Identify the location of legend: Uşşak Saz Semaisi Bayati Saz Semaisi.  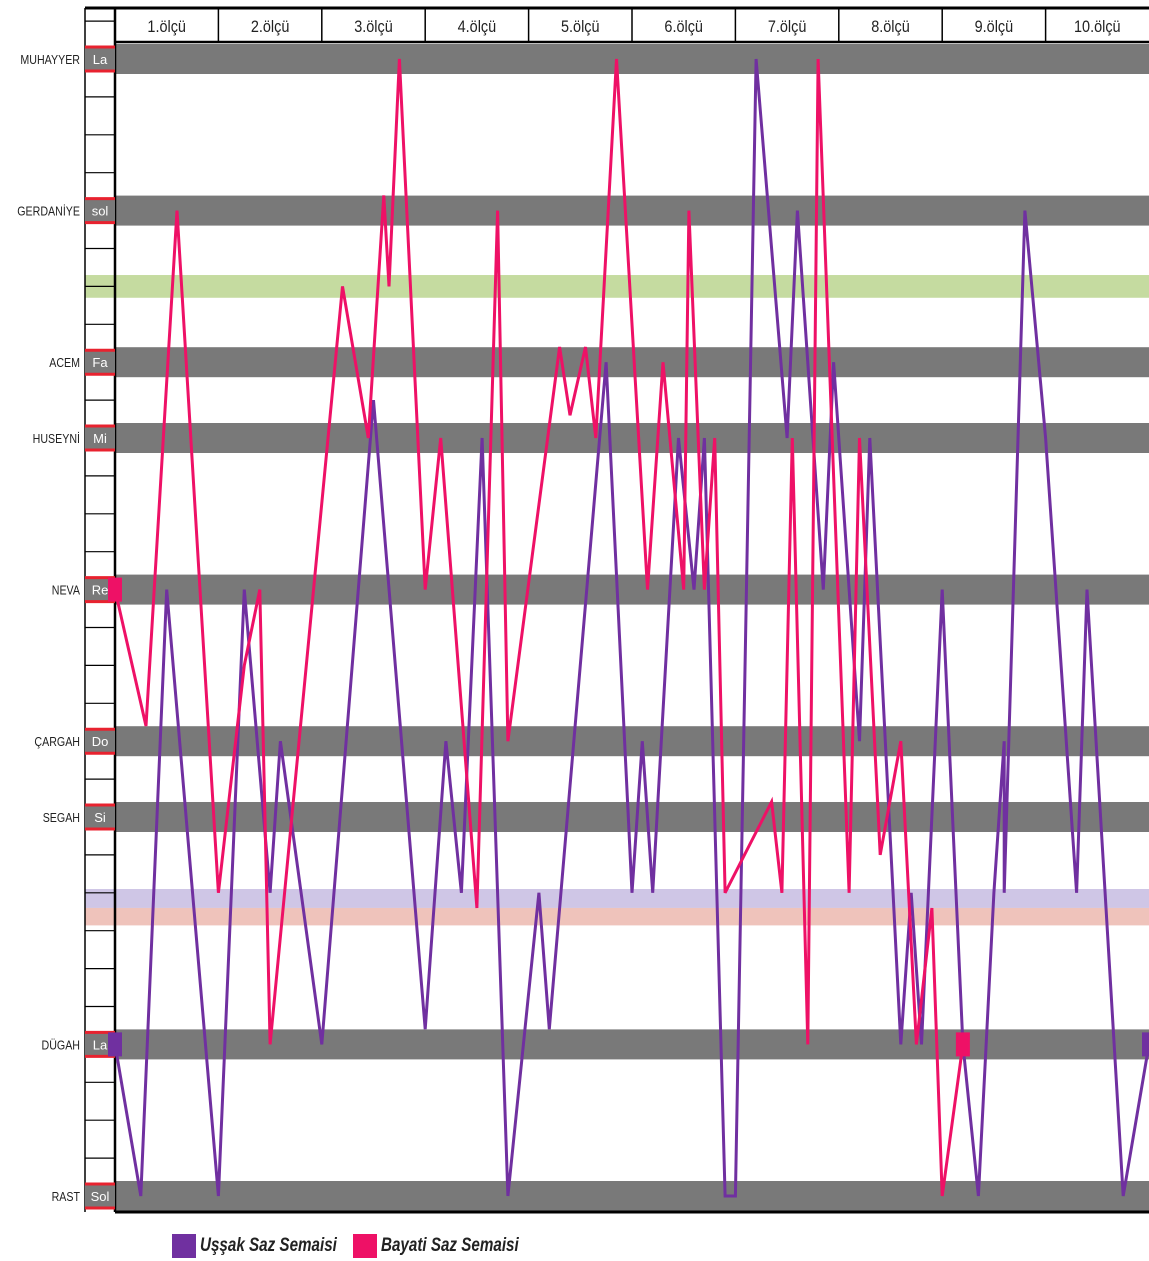
(362, 1246).